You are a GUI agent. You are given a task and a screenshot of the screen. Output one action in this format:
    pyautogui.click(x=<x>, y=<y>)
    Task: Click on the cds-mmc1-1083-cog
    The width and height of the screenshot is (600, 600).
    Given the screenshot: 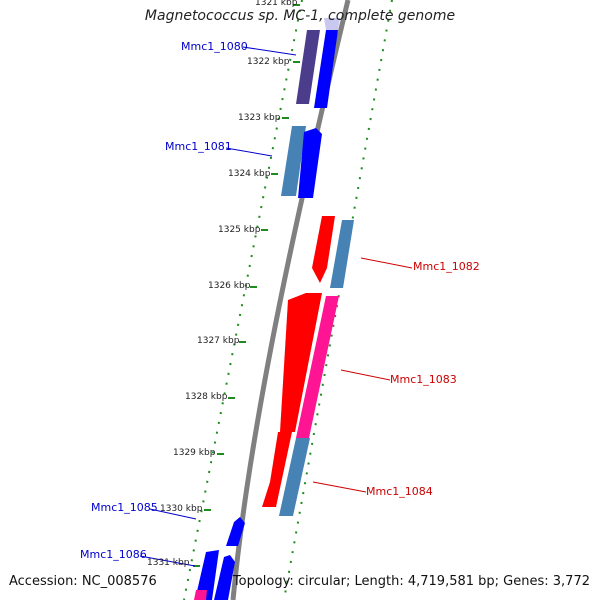 What is the action you would take?
    pyautogui.click(x=317, y=367)
    